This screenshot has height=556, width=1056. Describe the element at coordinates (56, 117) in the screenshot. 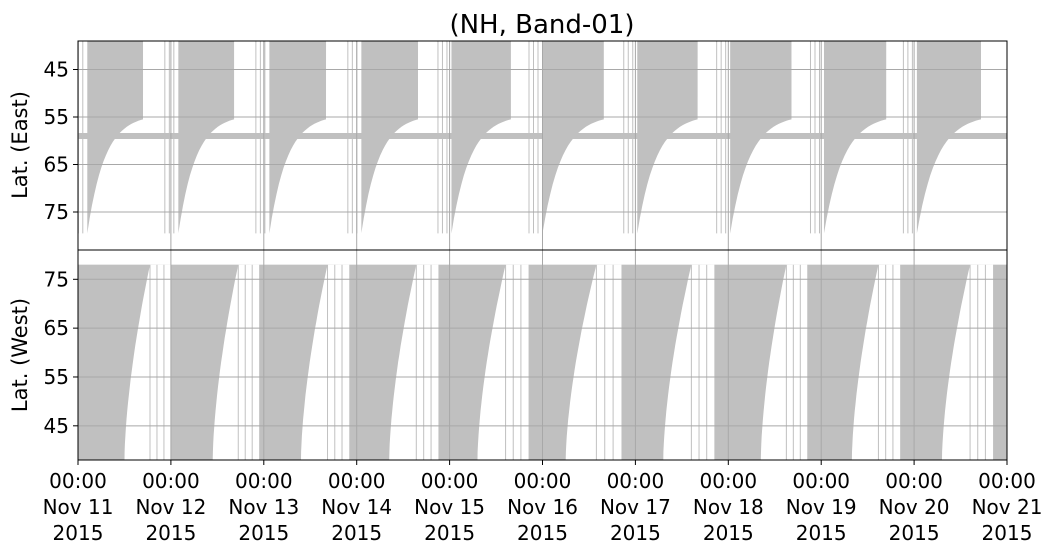

I see `ytick-label-east: 55` at that location.